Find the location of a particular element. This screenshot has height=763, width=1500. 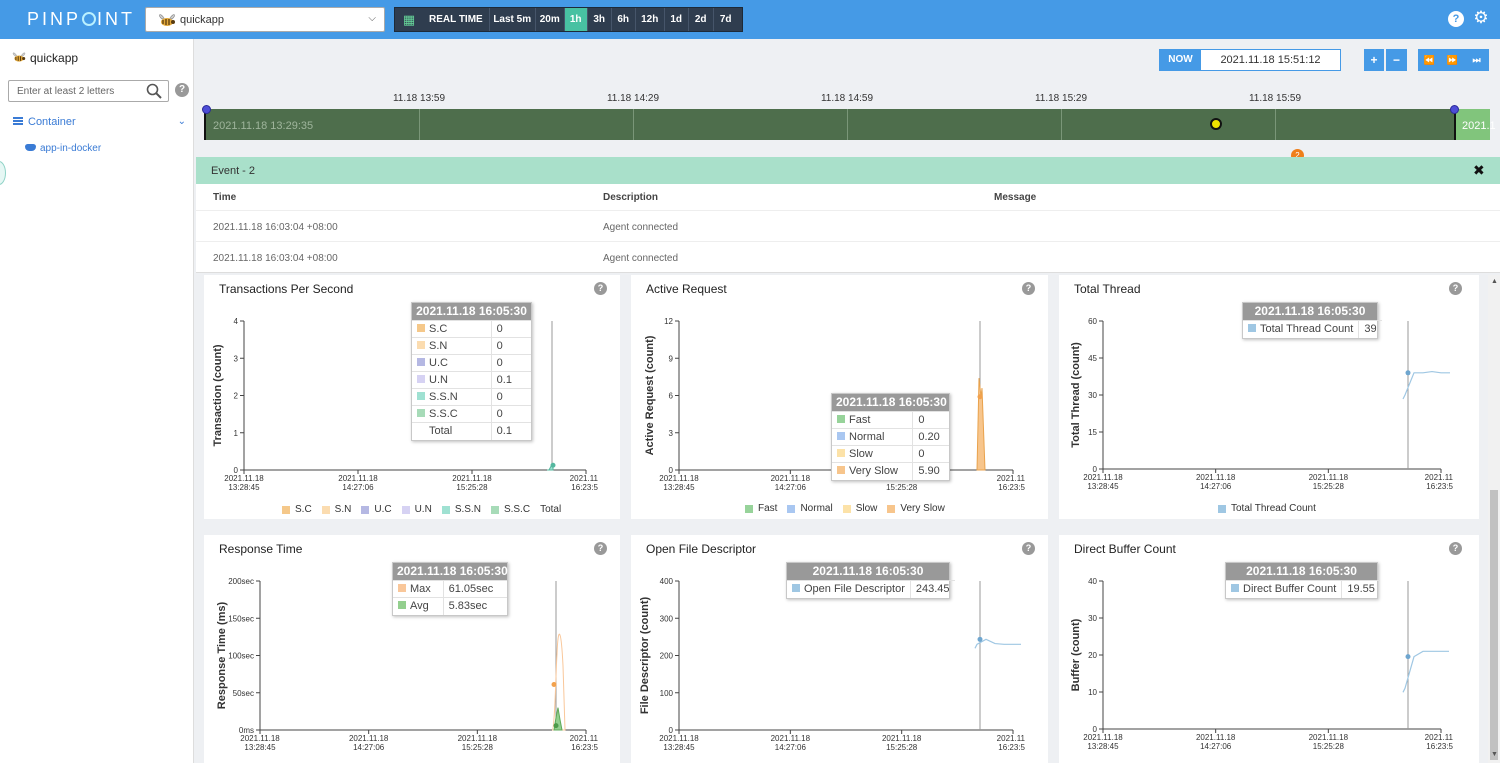

scrollbar-thumb is located at coordinates (1494, 625).